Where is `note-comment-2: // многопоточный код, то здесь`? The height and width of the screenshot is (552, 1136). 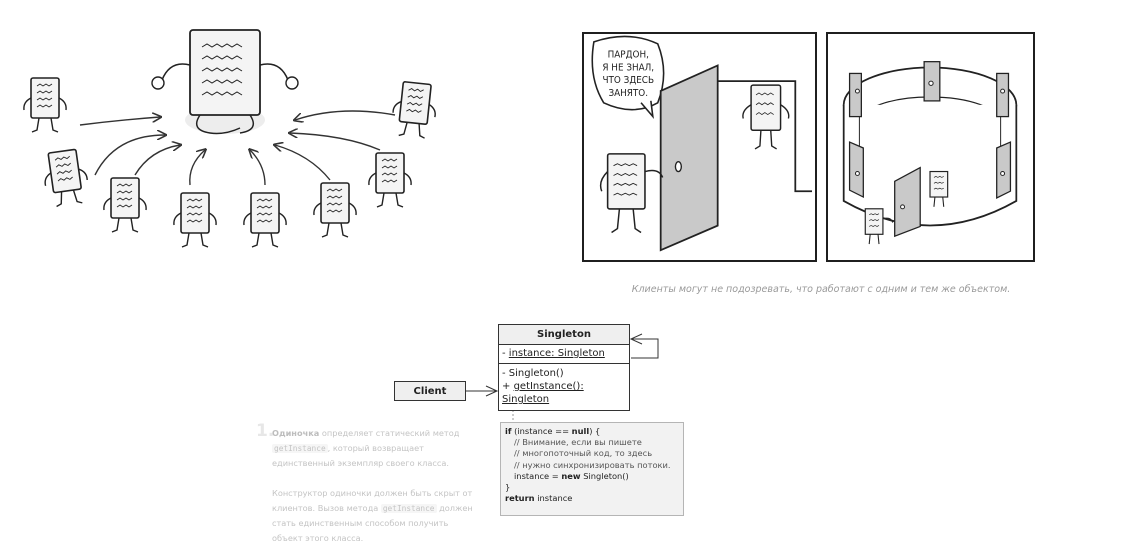
note-comment-2: // многопоточный код, то здесь is located at coordinates (583, 453).